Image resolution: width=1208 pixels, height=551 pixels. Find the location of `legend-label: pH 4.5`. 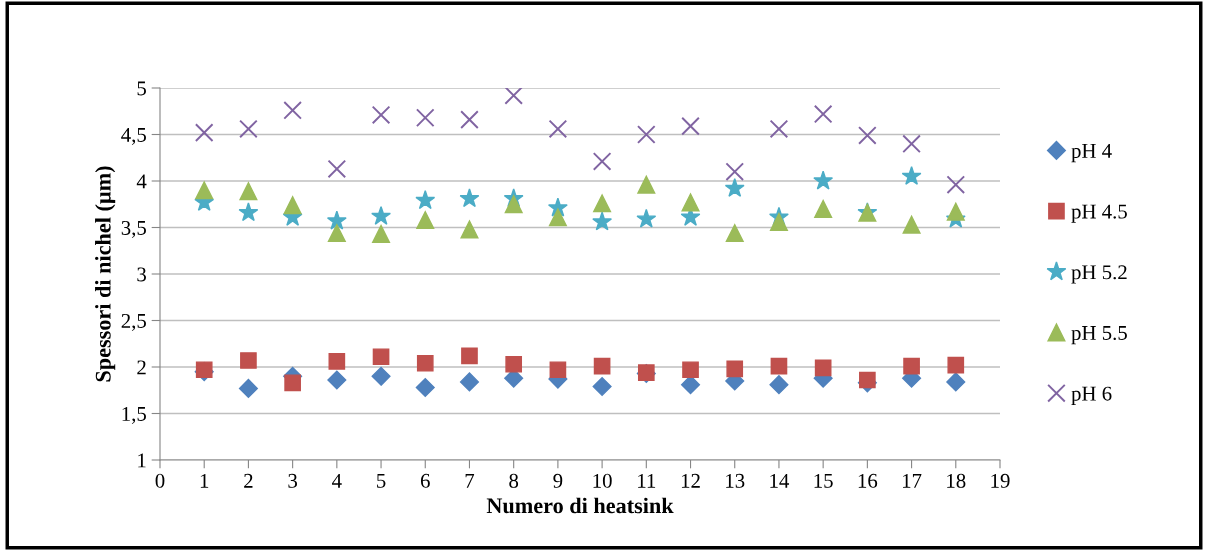

legend-label: pH 4.5 is located at coordinates (1099, 213).